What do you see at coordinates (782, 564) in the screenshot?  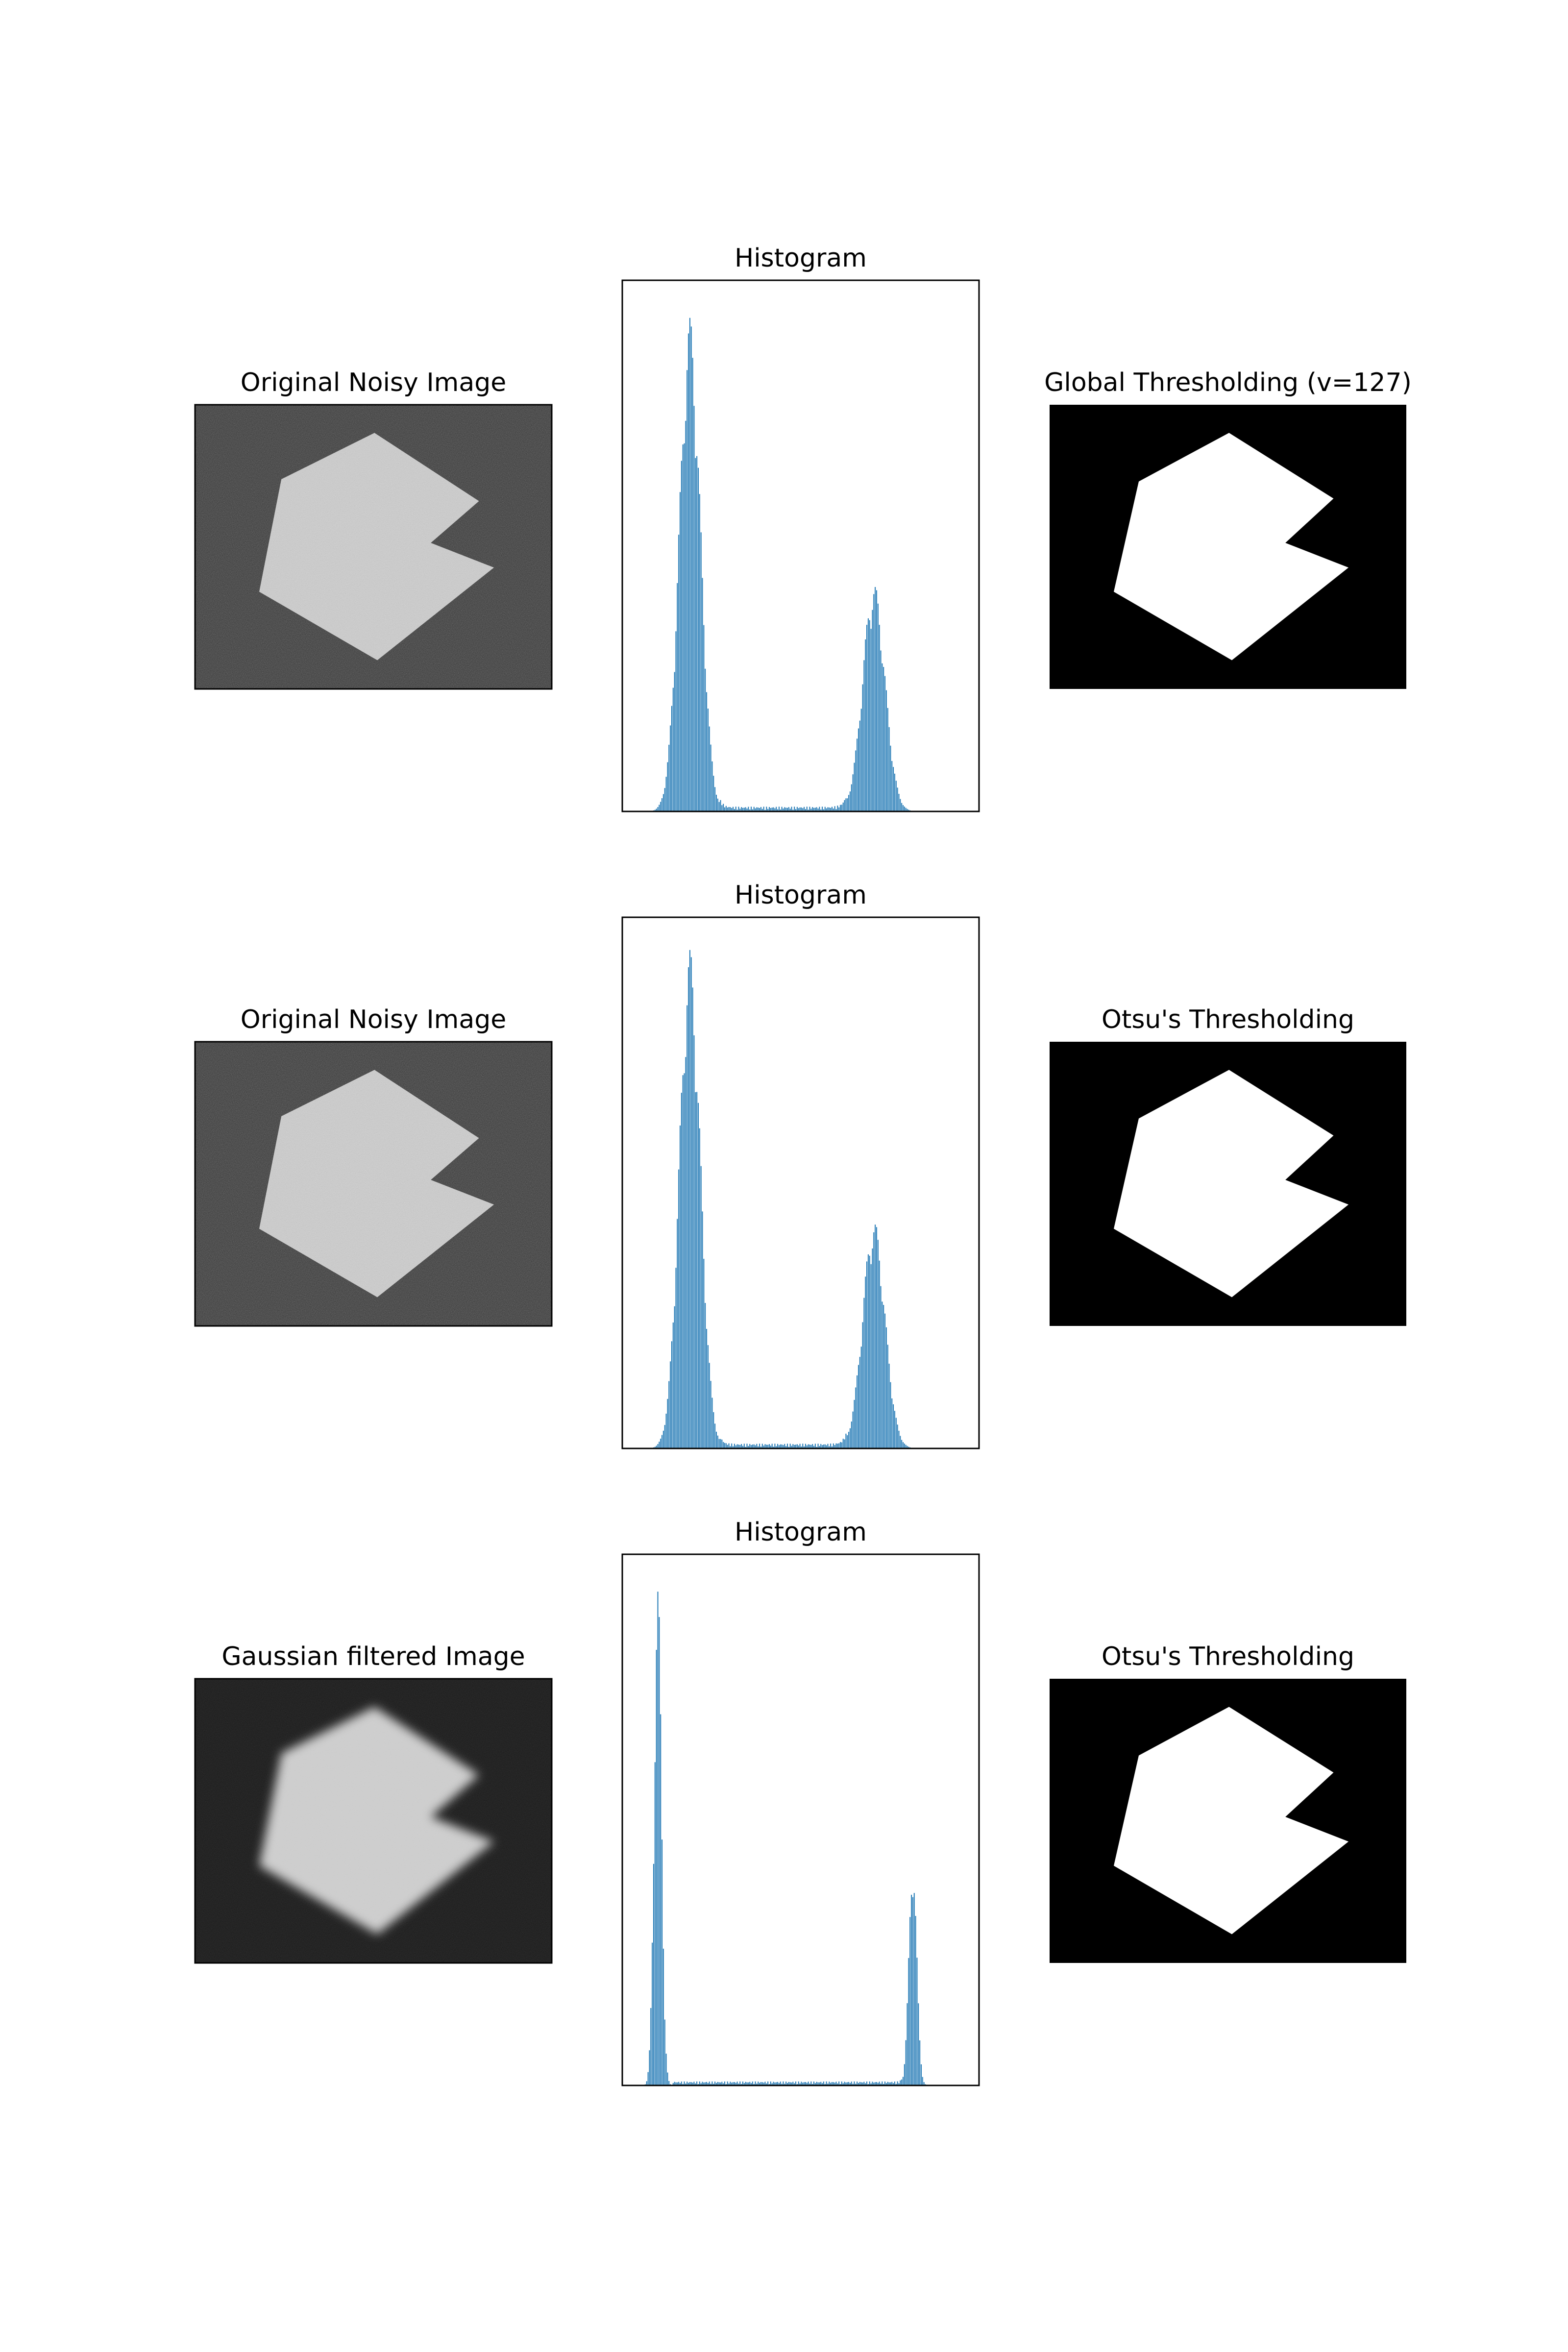 I see `histogram-bars` at bounding box center [782, 564].